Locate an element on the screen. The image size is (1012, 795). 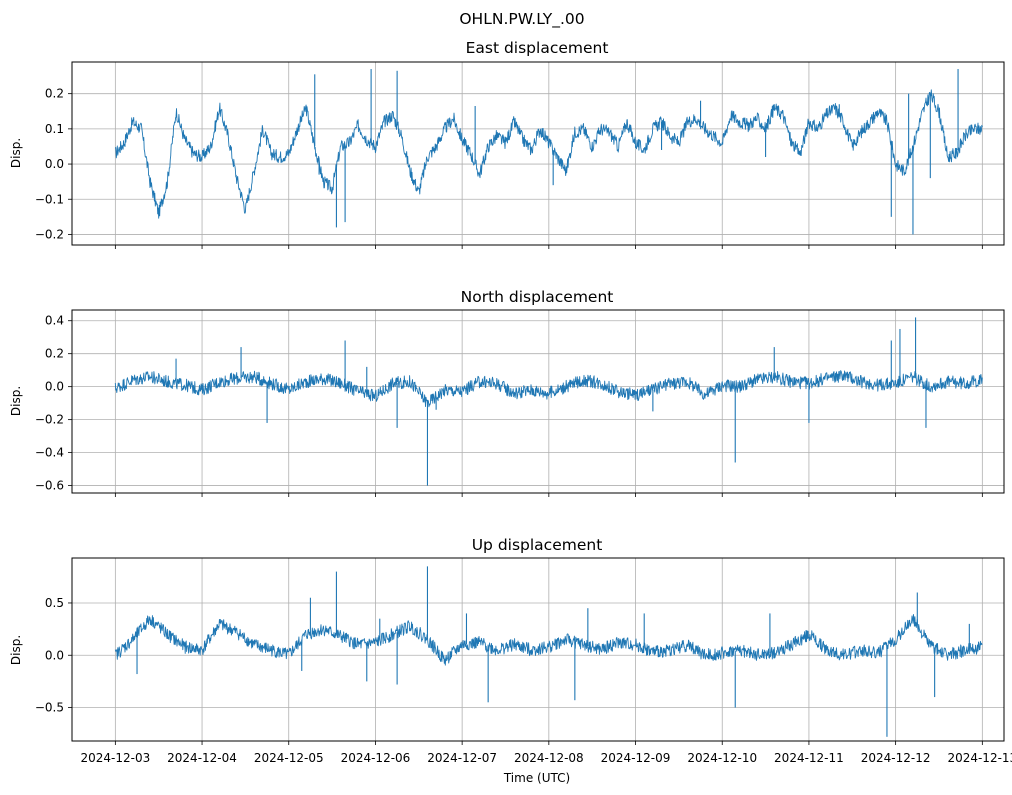
panel-title: East displacement is located at coordinates (537, 48).